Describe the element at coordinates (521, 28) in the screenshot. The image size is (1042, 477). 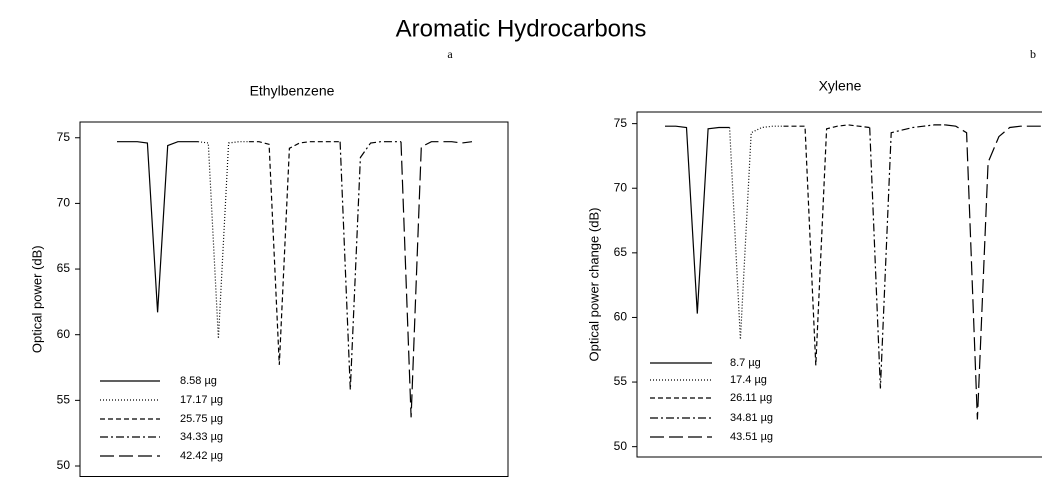
I see `figure-title: Aromatic Hydrocarbons` at that location.